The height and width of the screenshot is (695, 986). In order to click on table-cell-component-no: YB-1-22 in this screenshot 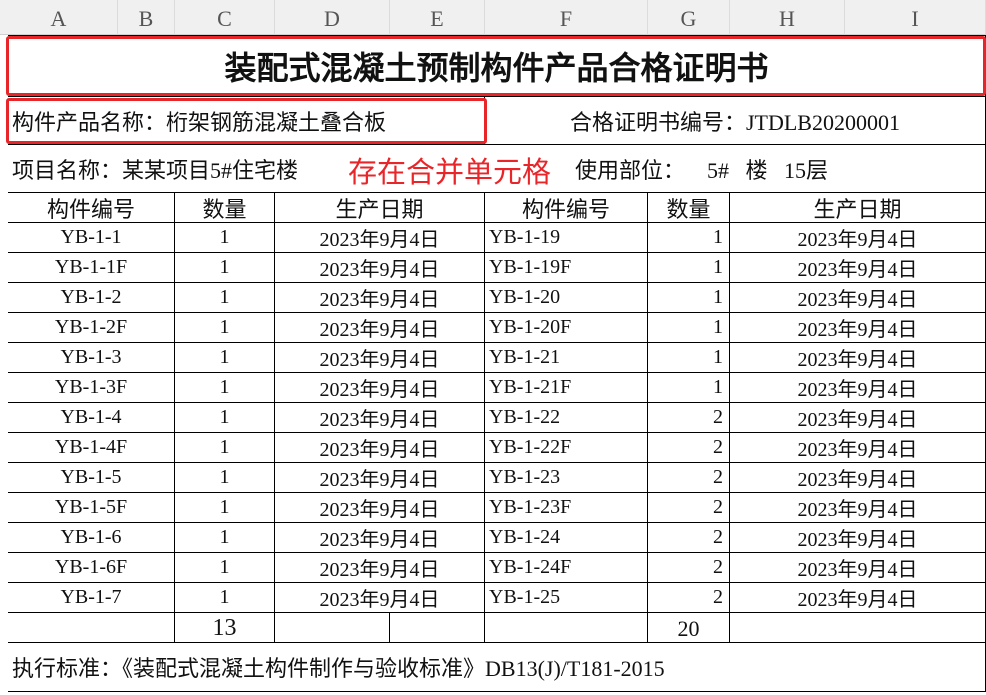, I will do `click(566, 418)`.